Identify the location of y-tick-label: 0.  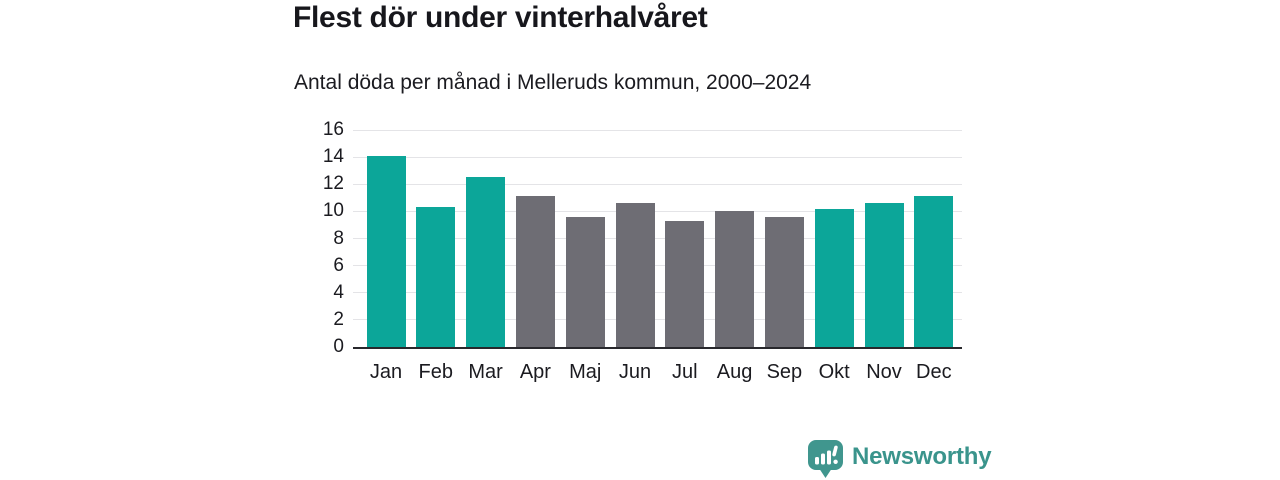
(338, 346).